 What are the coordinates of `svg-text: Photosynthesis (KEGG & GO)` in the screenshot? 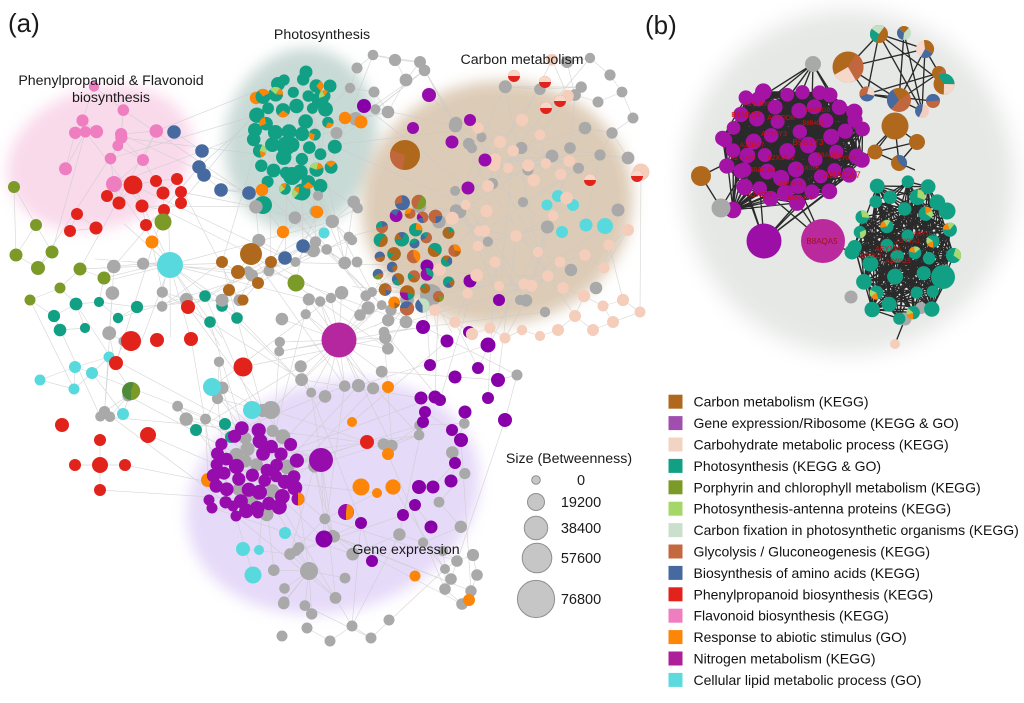 It's located at (788, 466).